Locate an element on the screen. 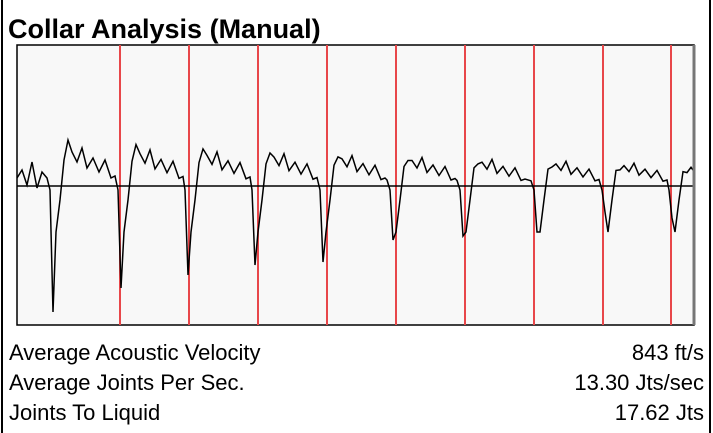  stat-value: 843 ft/s is located at coordinates (668, 352).